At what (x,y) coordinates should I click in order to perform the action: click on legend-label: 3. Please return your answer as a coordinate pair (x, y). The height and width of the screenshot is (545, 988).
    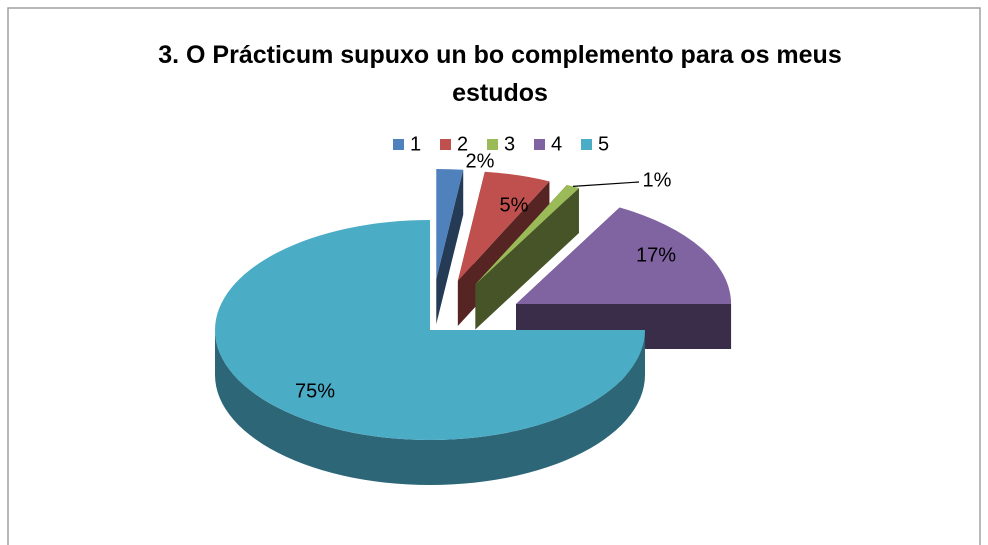
    Looking at the image, I should click on (509, 144).